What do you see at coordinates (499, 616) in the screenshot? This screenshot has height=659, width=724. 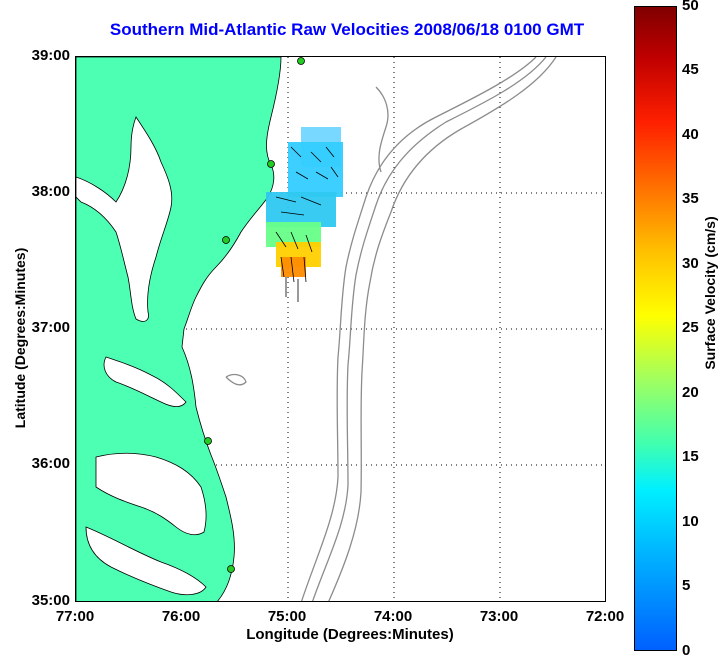 I see `x-tick-label: 73:00` at bounding box center [499, 616].